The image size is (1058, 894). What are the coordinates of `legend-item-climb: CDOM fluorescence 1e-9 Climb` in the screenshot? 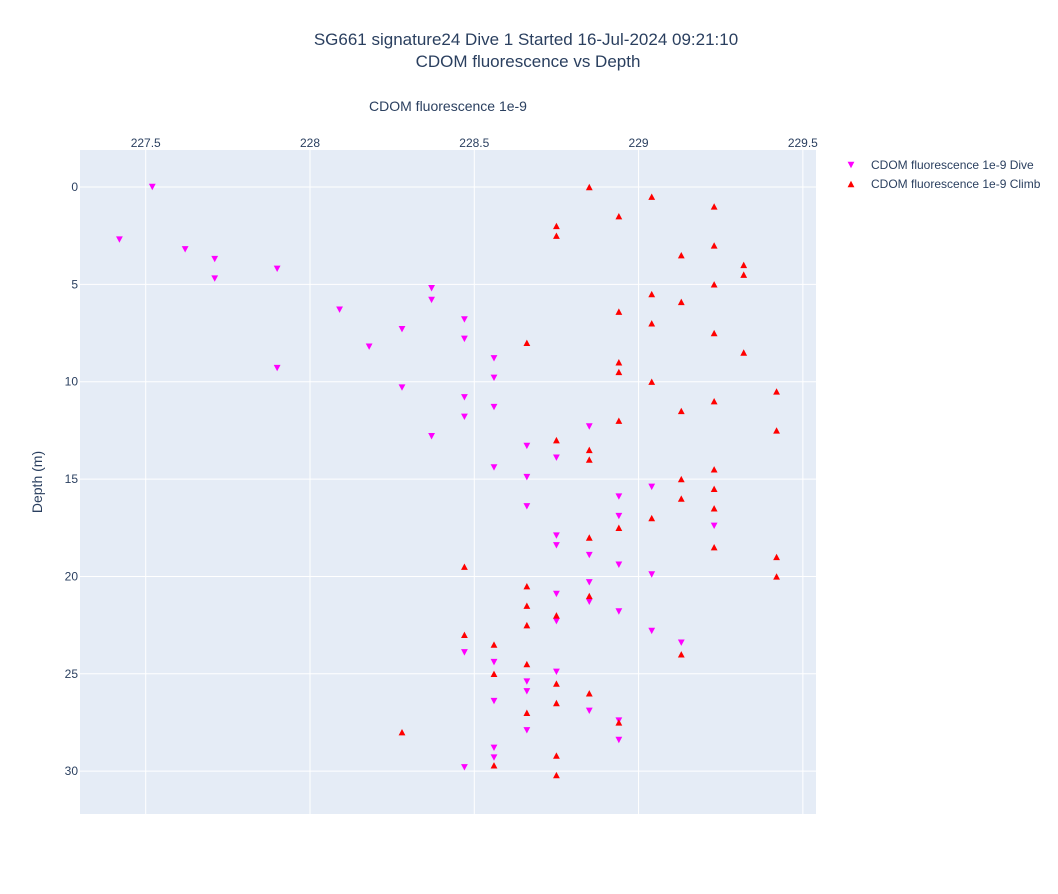 It's located at (944, 184).